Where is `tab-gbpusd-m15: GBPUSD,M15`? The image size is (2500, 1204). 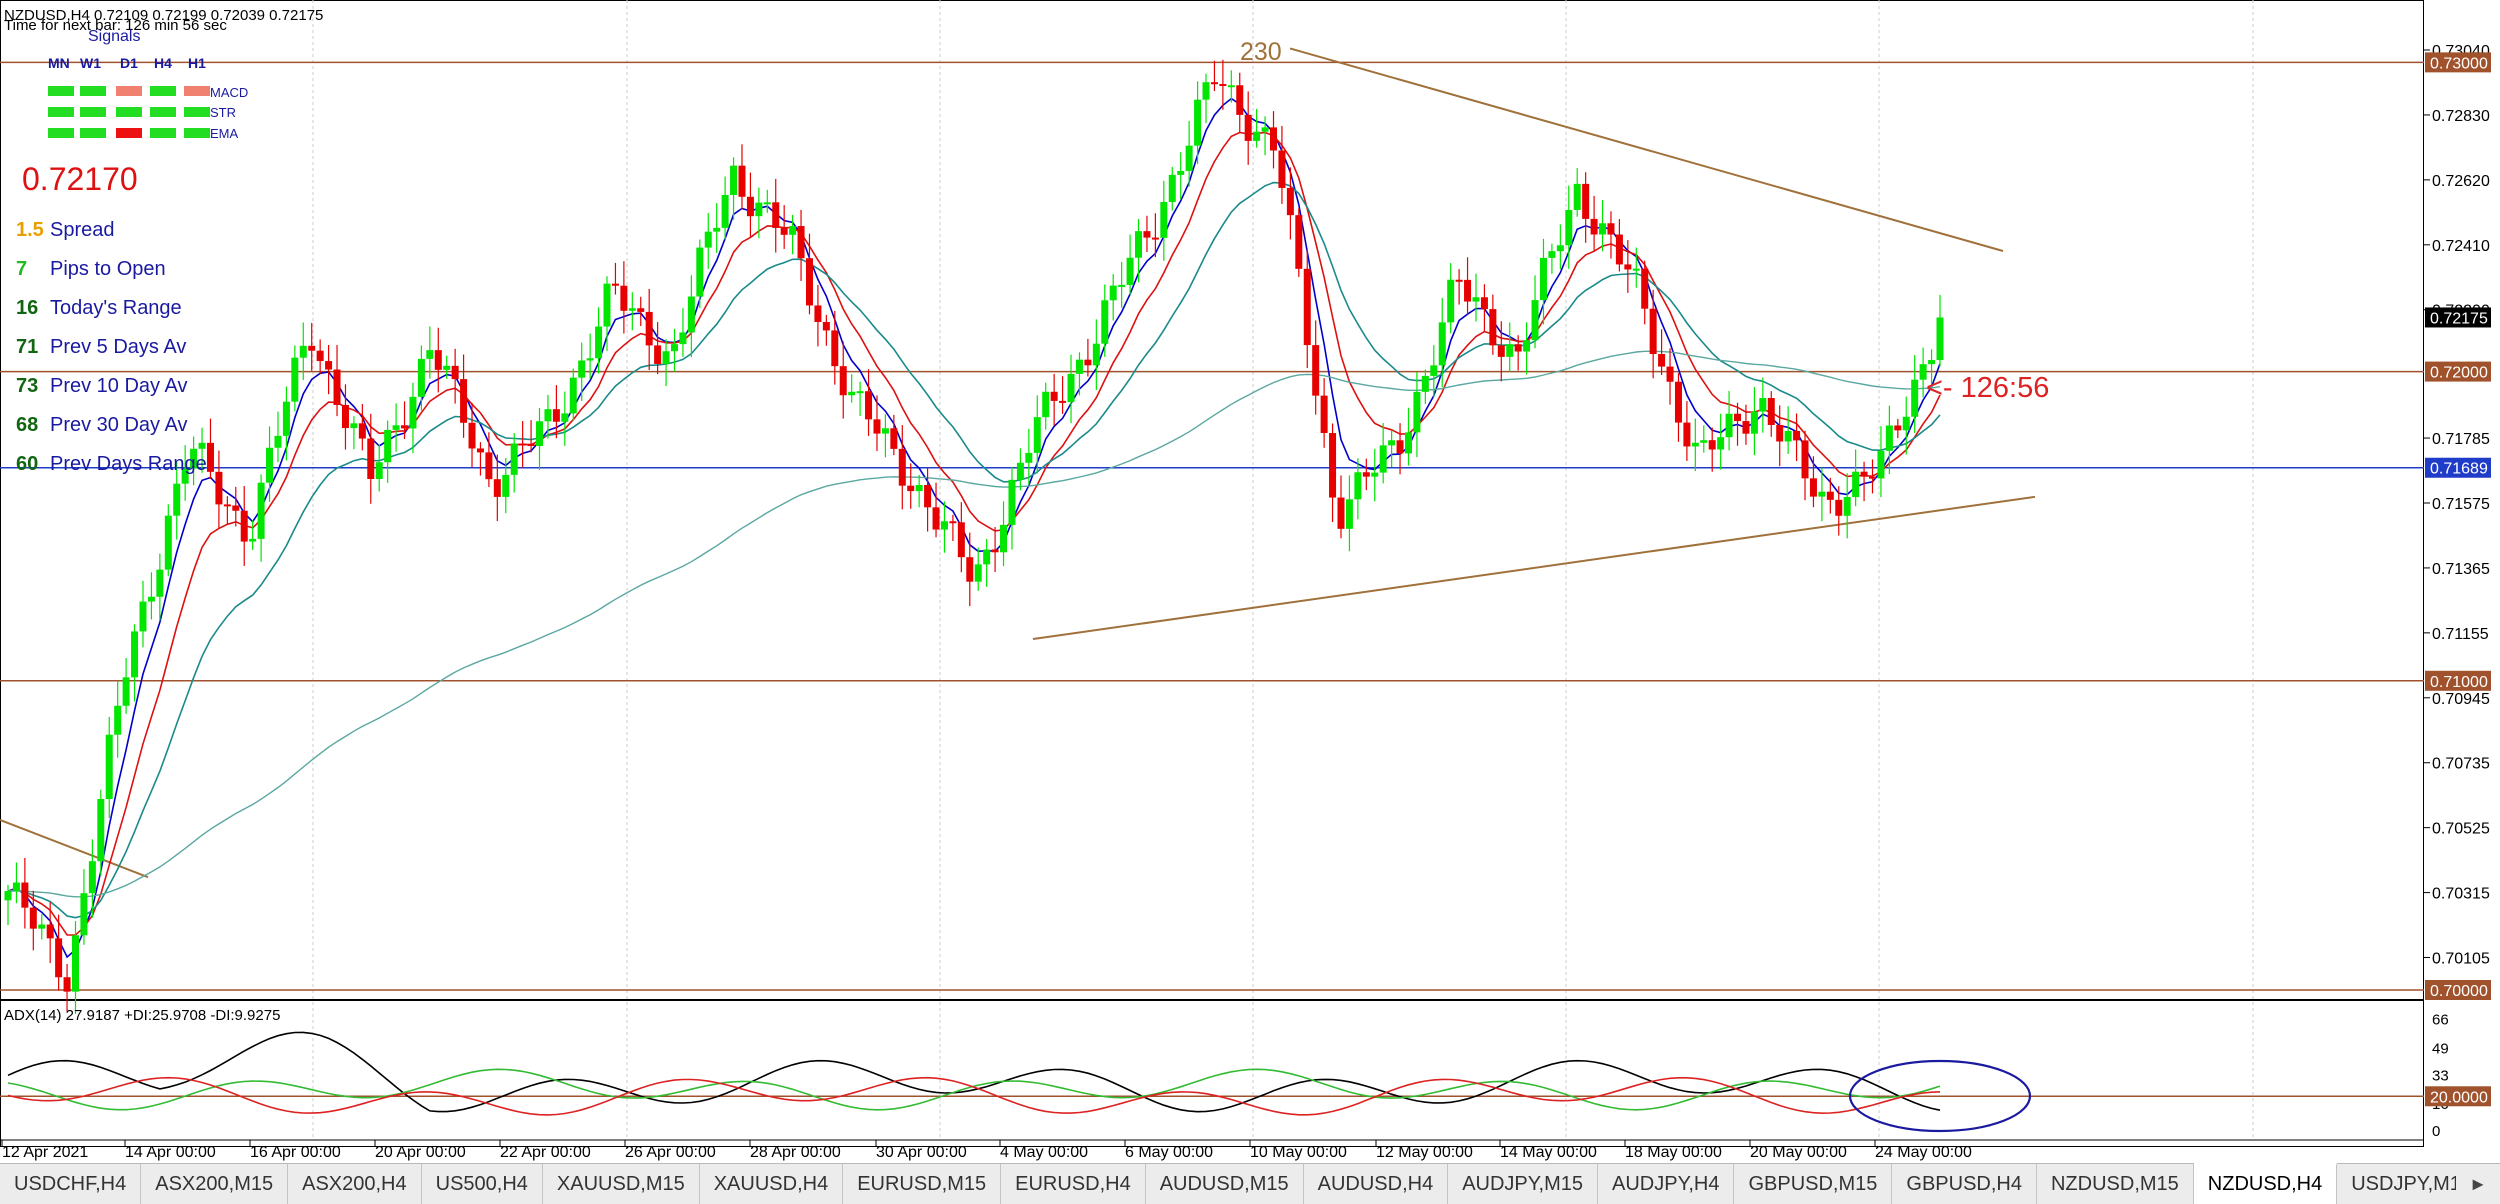
tab-gbpusd-m15: GBPUSD,M15 is located at coordinates (1813, 1184).